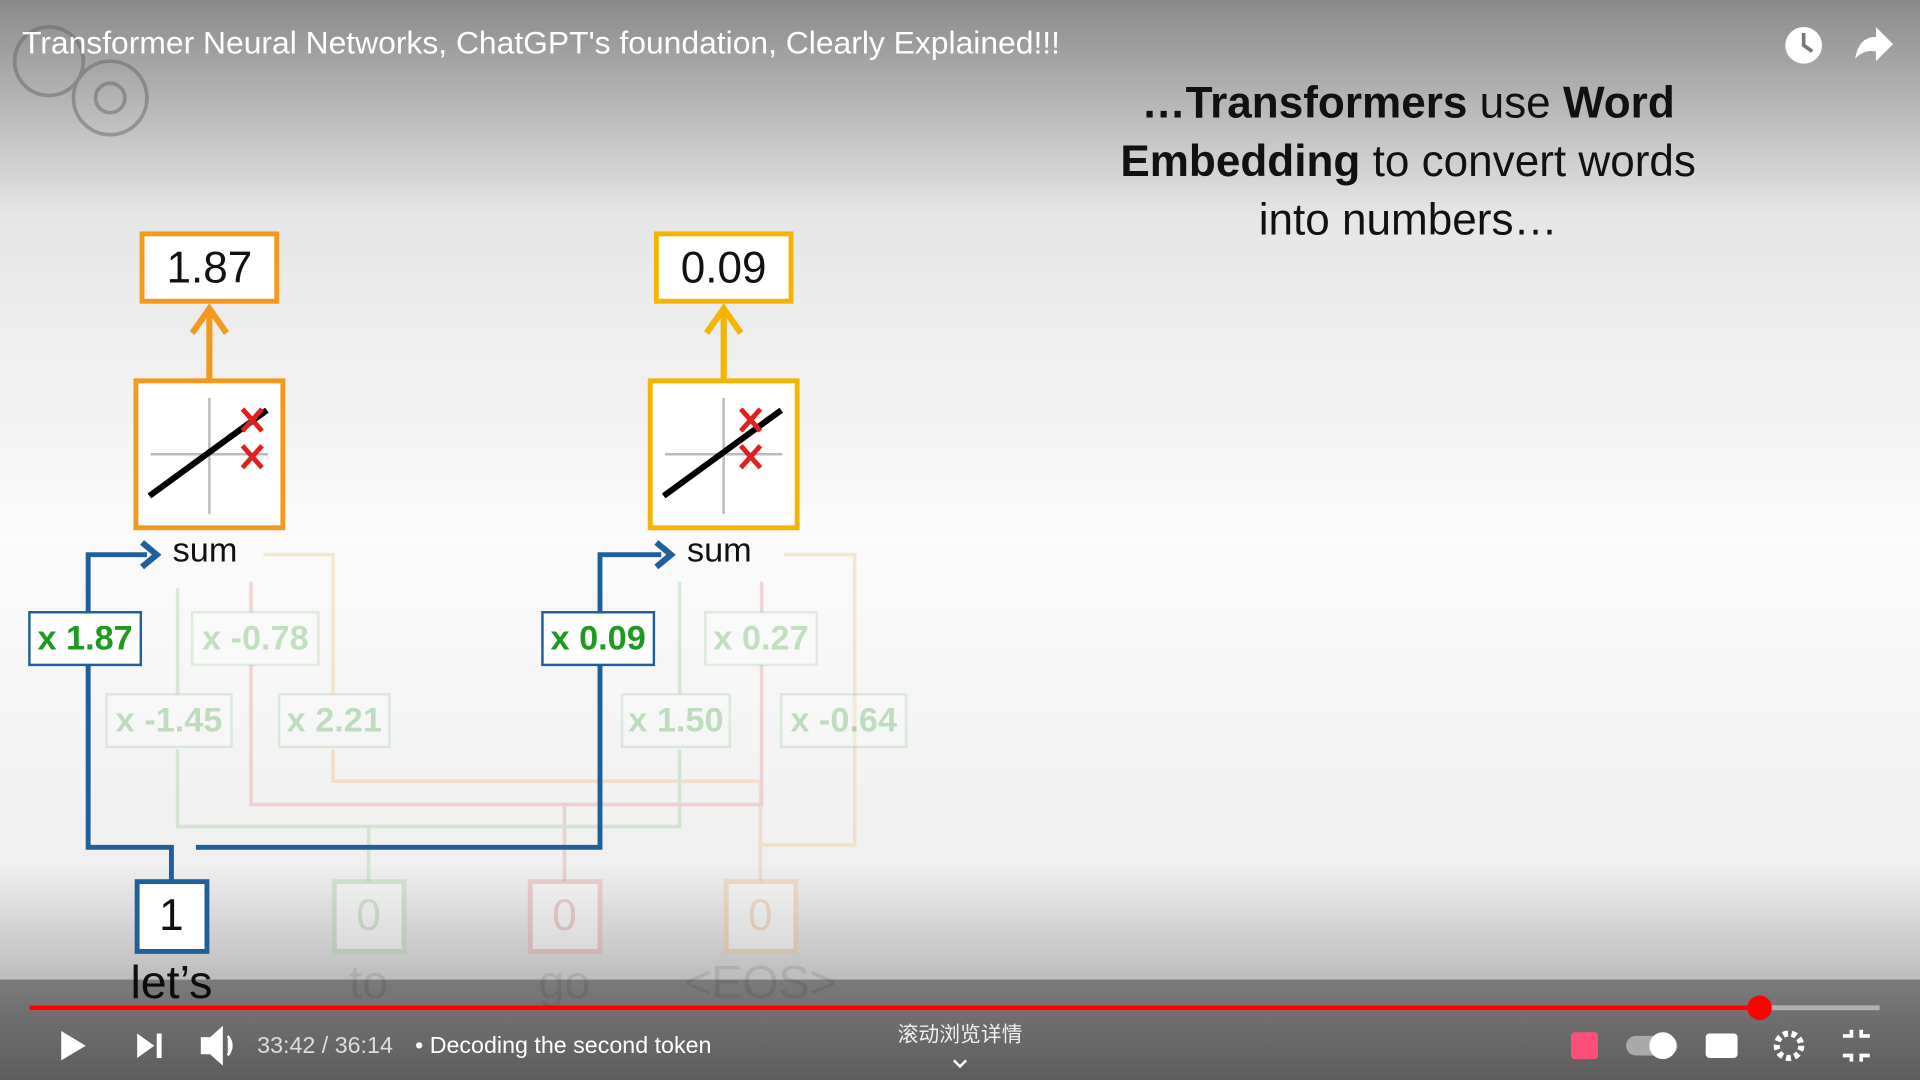  I want to click on time-display: 33:42 / 36:14, so click(325, 1045).